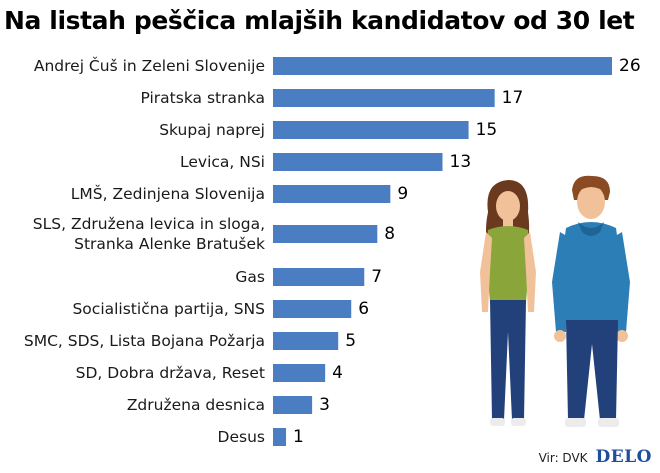  Describe the element at coordinates (376, 277) in the screenshot. I see `value-label: 7` at that location.